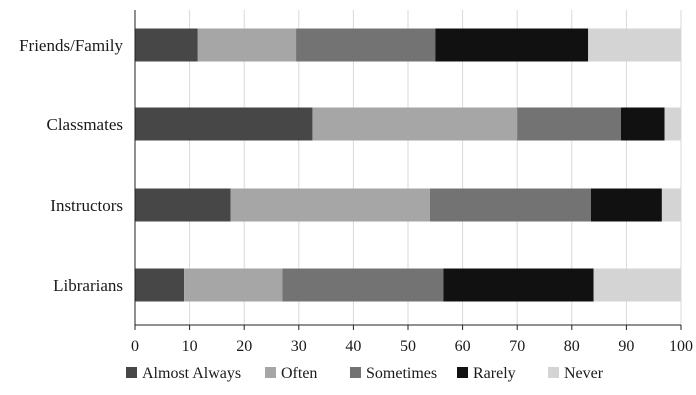 This screenshot has height=395, width=696. What do you see at coordinates (244, 346) in the screenshot?
I see `x-tick-label: 20` at bounding box center [244, 346].